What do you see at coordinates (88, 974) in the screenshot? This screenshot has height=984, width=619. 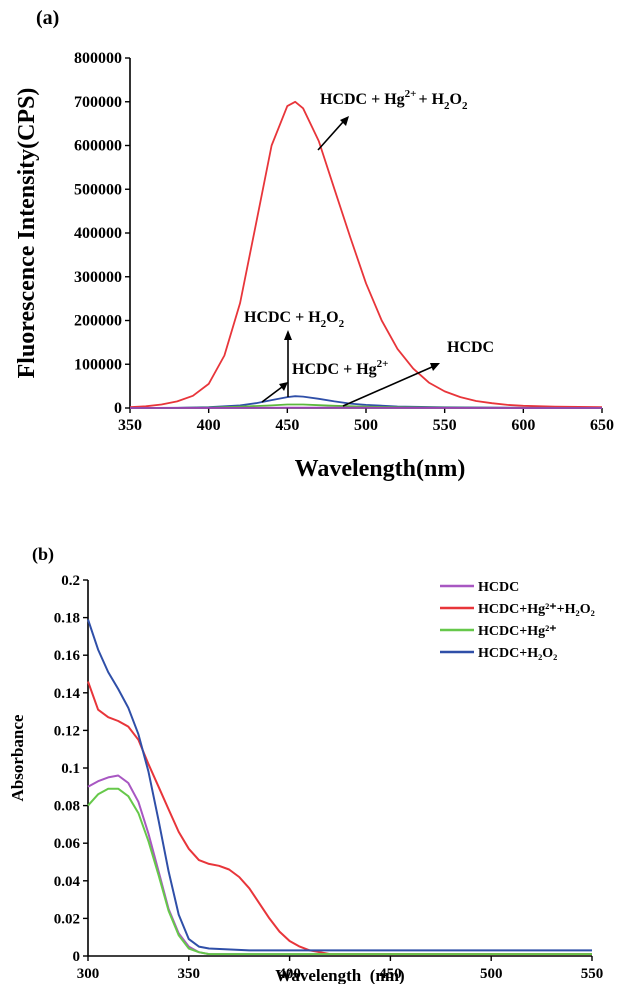 I see `panel-b-x-tick-label: 300` at bounding box center [88, 974].